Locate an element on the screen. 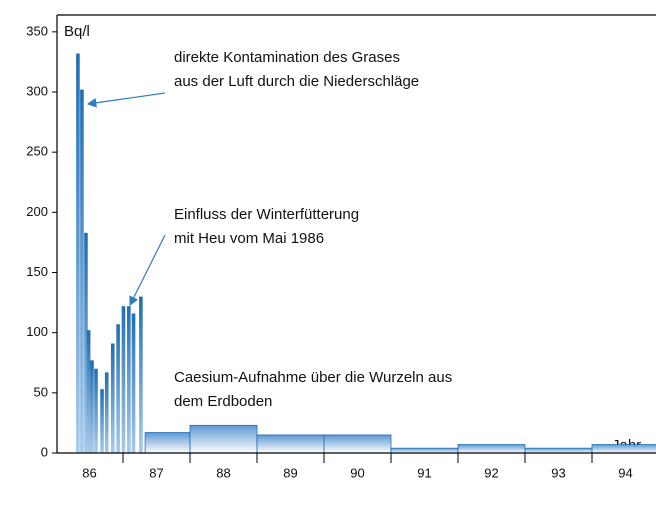 The height and width of the screenshot is (512, 656). x-tick-label: 93 is located at coordinates (558, 472).